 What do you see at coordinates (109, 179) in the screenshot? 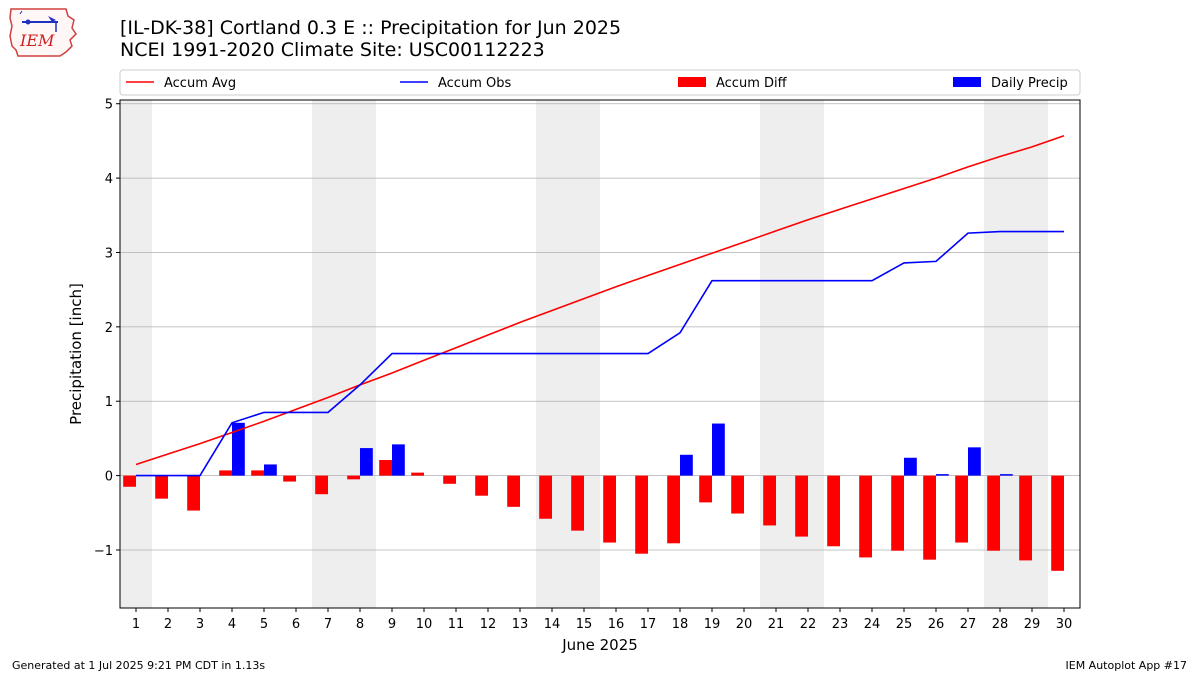
I see `y-tick-label: 4` at bounding box center [109, 179].